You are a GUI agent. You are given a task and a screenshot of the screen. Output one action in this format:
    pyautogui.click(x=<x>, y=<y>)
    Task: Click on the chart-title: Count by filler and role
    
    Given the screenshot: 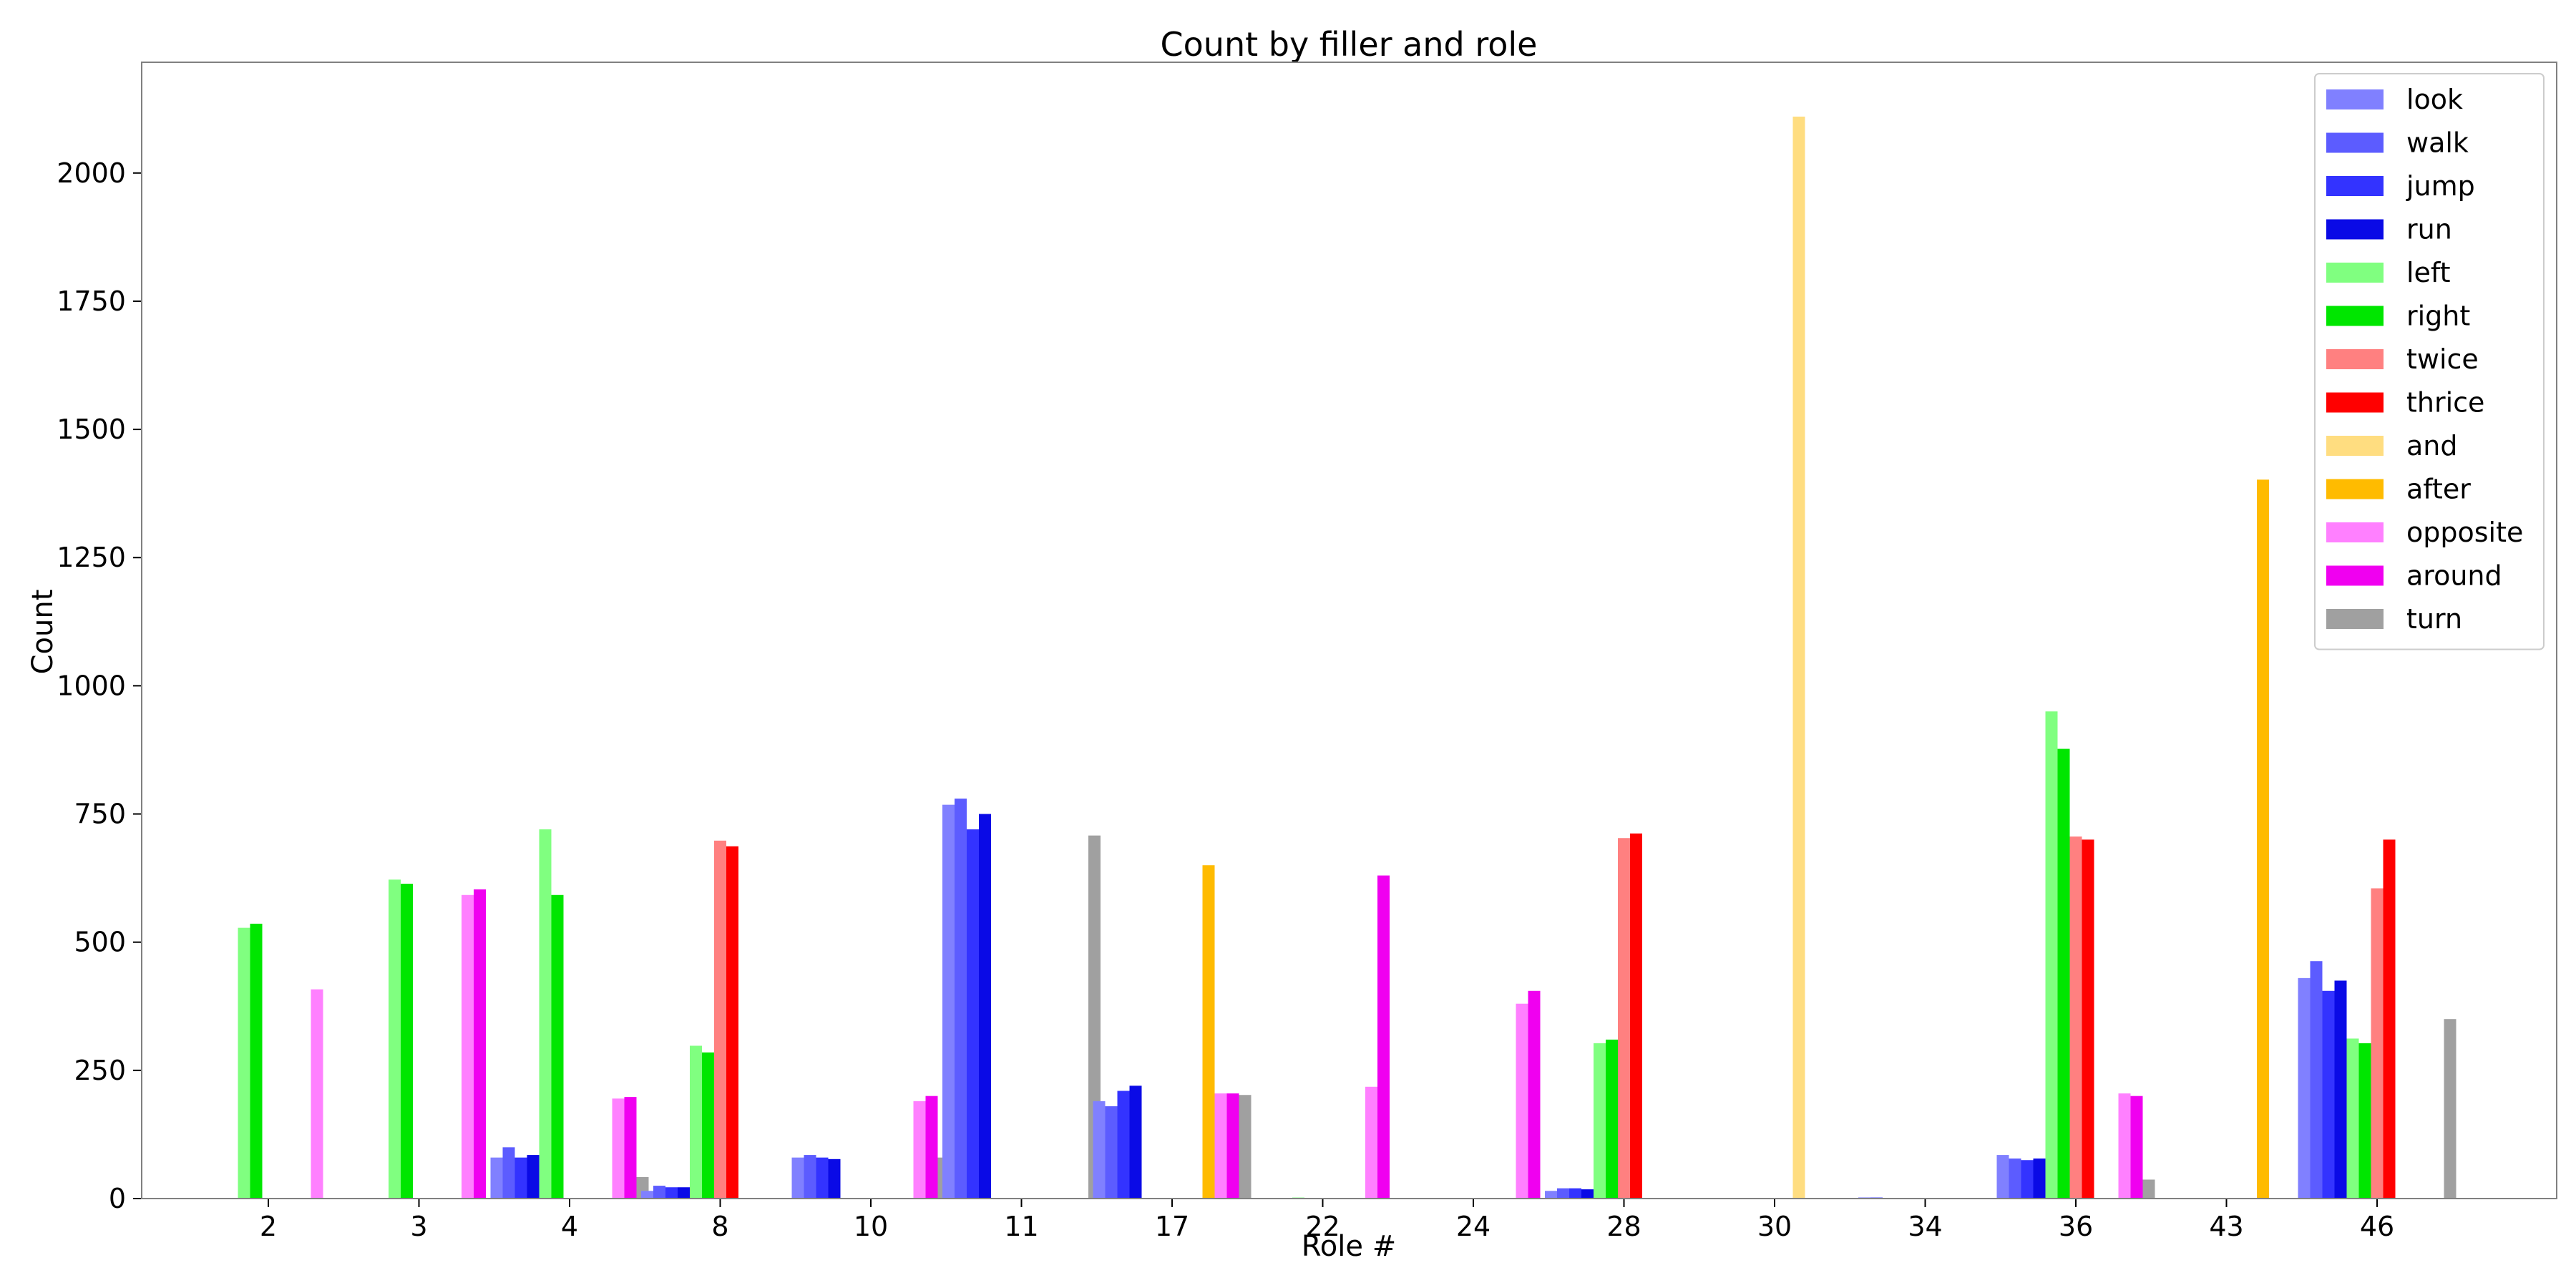 What is the action you would take?
    pyautogui.click(x=1349, y=44)
    